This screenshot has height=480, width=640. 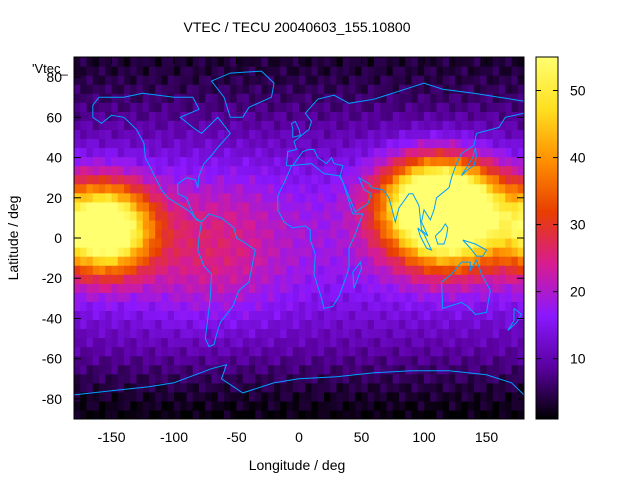 I want to click on y-tick-label: -20, so click(x=52, y=278).